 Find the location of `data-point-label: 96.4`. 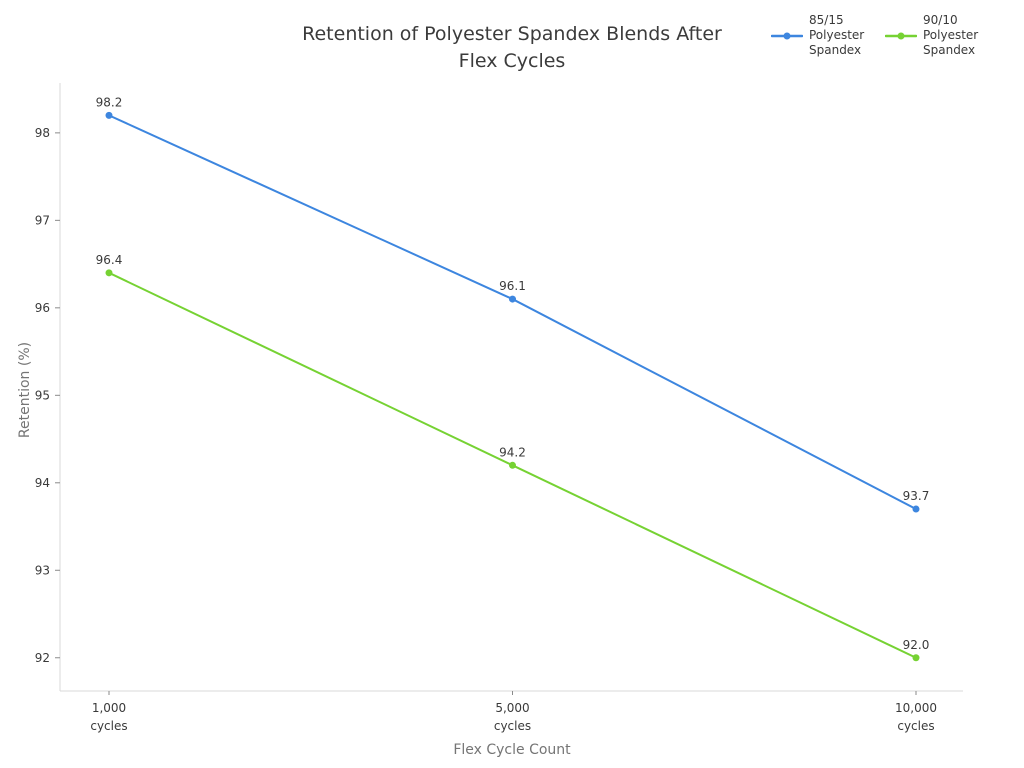

data-point-label: 96.4 is located at coordinates (109, 260).